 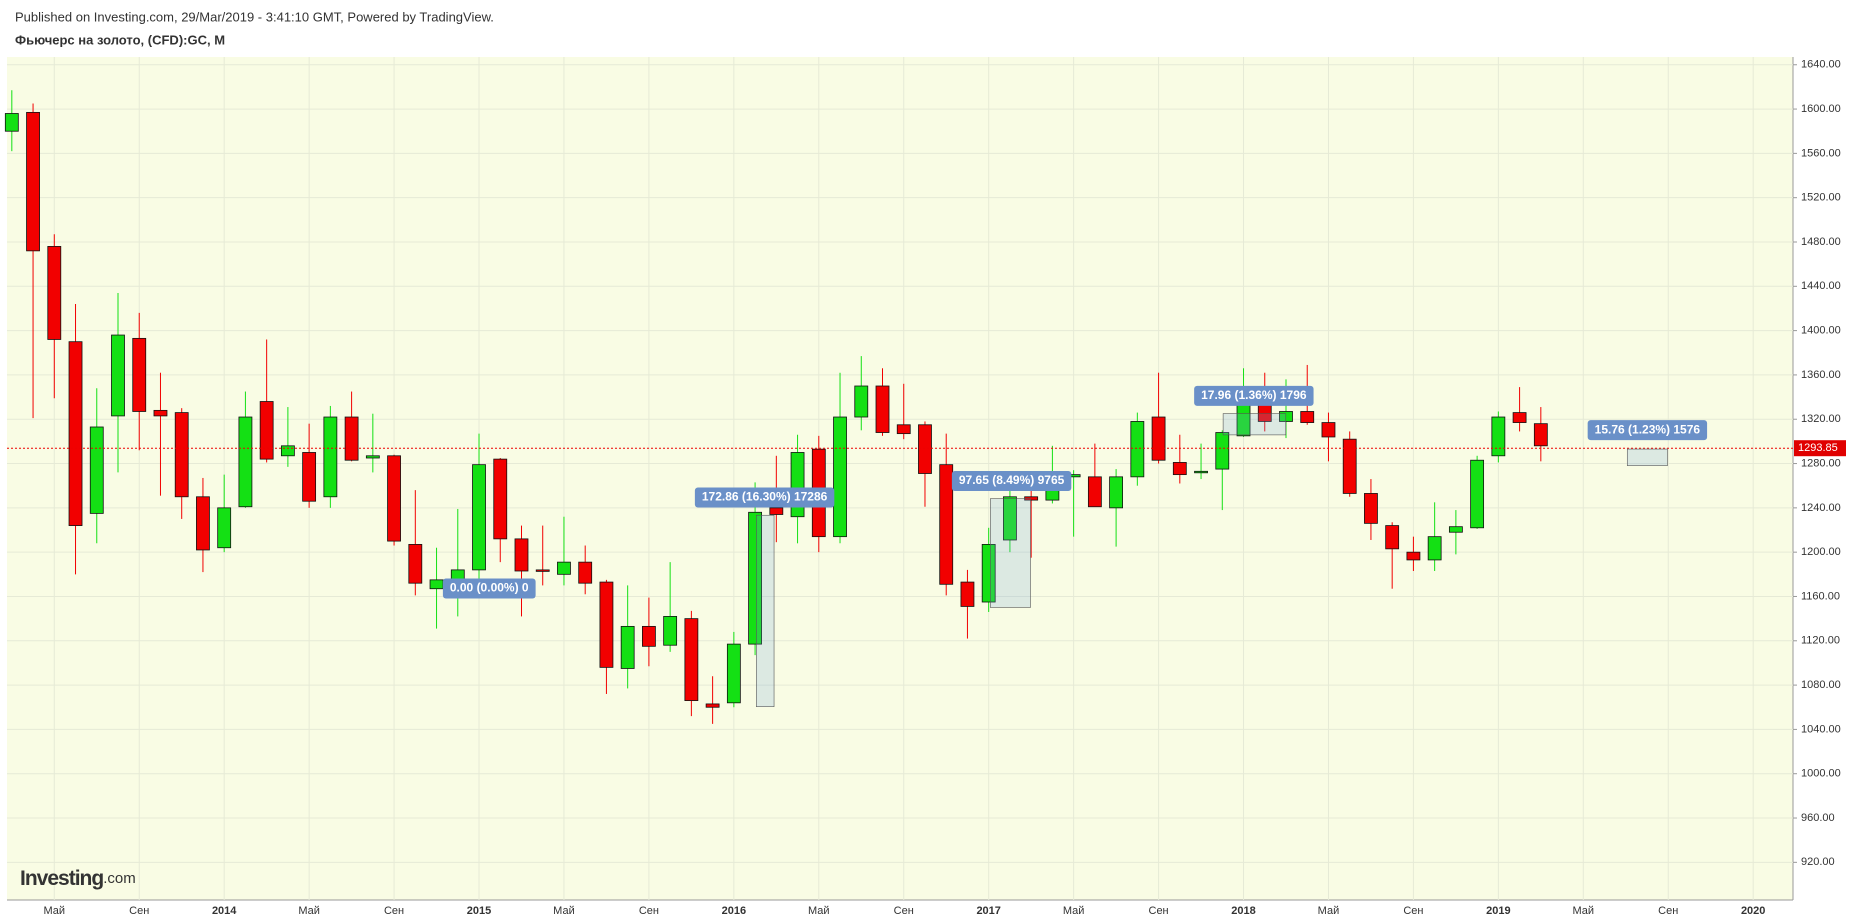 I want to click on last-price-box, so click(x=1820, y=448).